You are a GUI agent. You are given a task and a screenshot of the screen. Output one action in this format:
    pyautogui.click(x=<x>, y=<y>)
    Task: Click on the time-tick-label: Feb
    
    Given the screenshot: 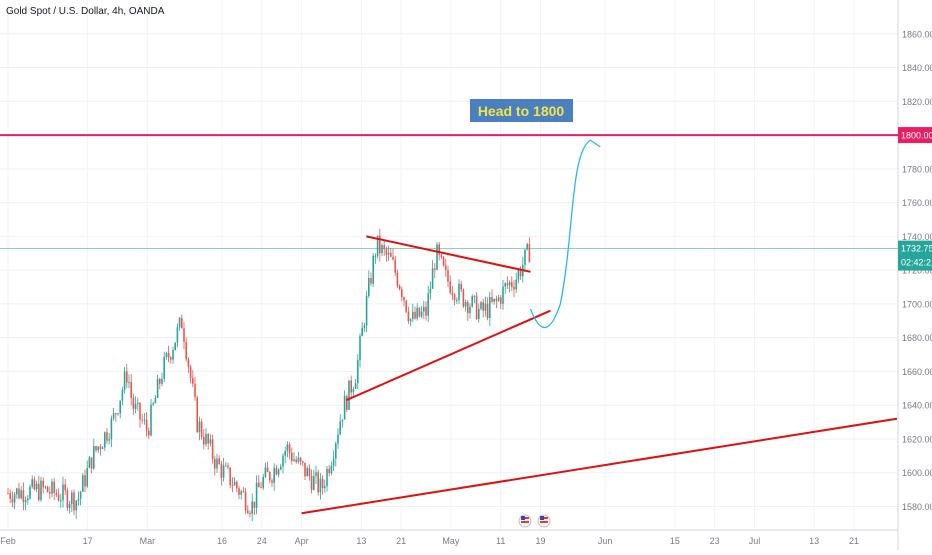 What is the action you would take?
    pyautogui.click(x=8, y=541)
    